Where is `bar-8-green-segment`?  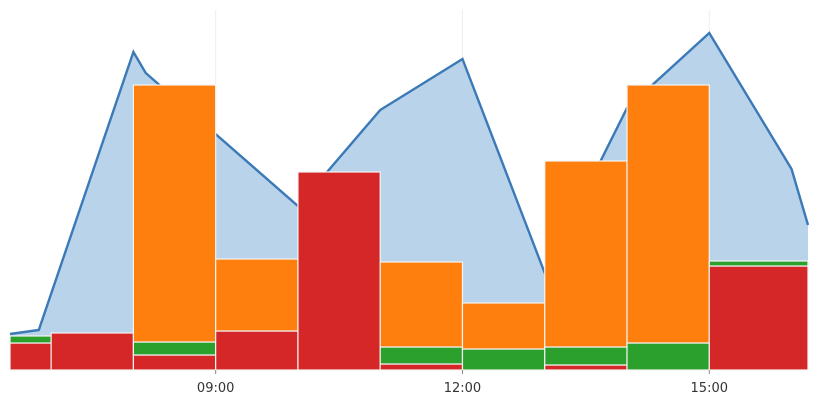 bar-8-green-segment is located at coordinates (668, 356).